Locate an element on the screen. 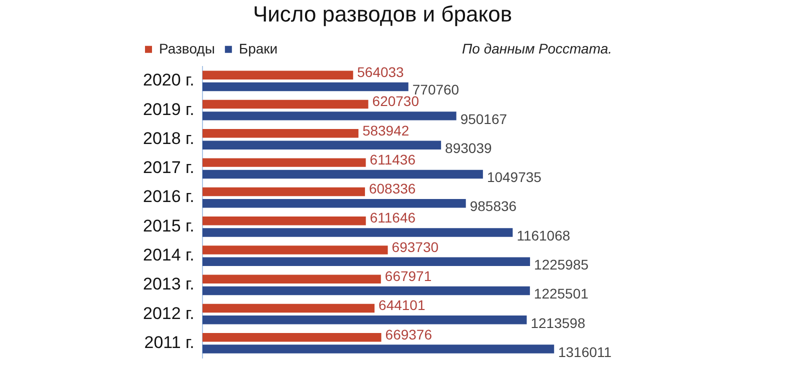 Image resolution: width=790 pixels, height=376 pixels. data-label: 564033 is located at coordinates (380, 72).